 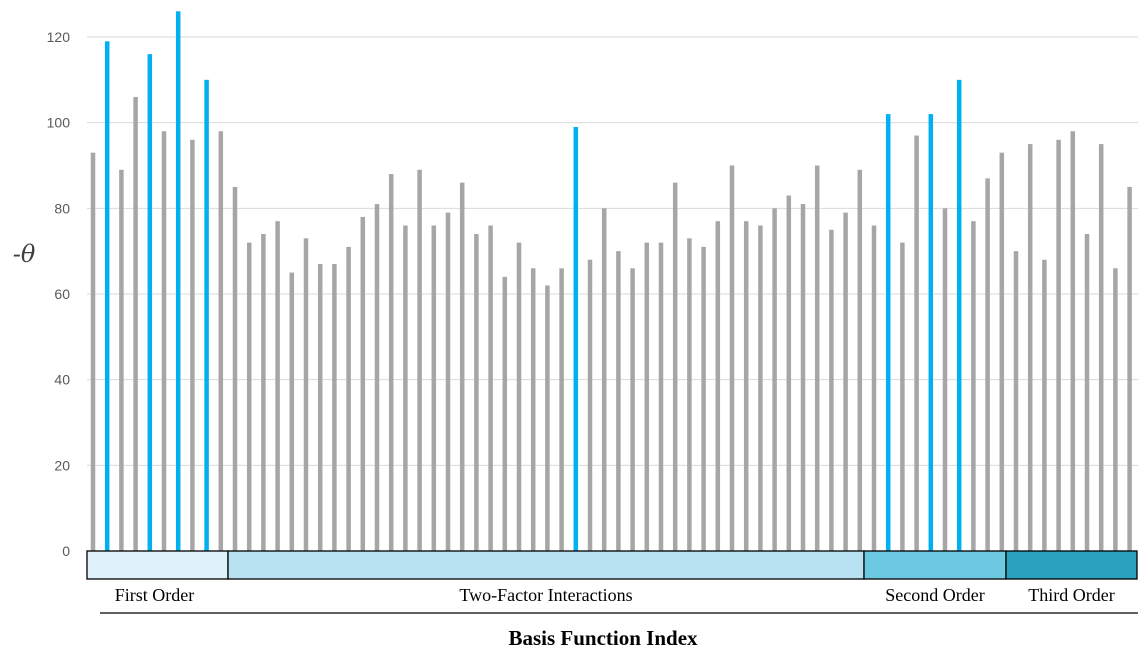 I want to click on y-tick-label: 120, so click(x=59, y=37).